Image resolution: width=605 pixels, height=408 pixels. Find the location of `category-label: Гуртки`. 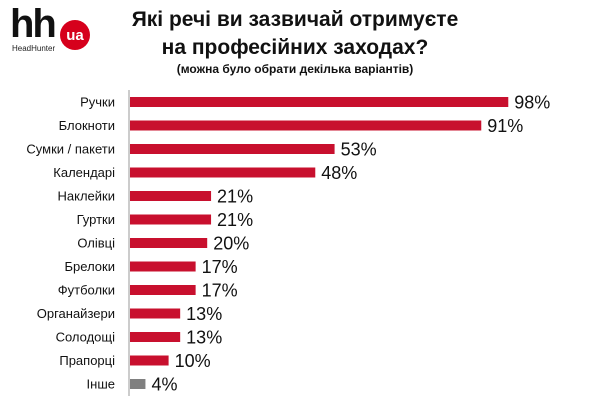

category-label: Гуртки is located at coordinates (96, 219).